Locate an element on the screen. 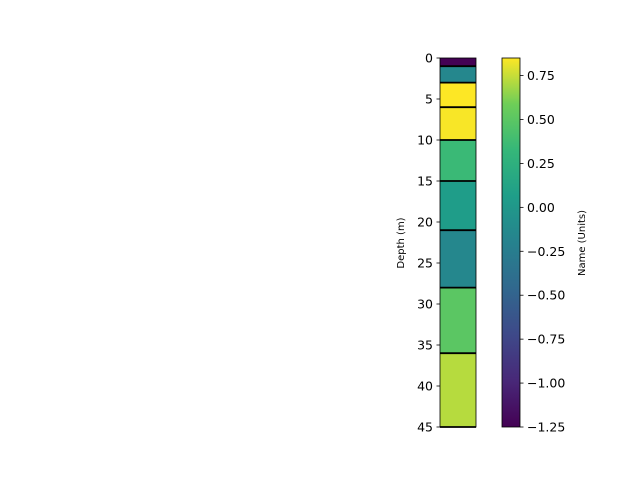 This screenshot has width=640, height=480. colorbar-tick-label: −1.25 is located at coordinates (546, 427).